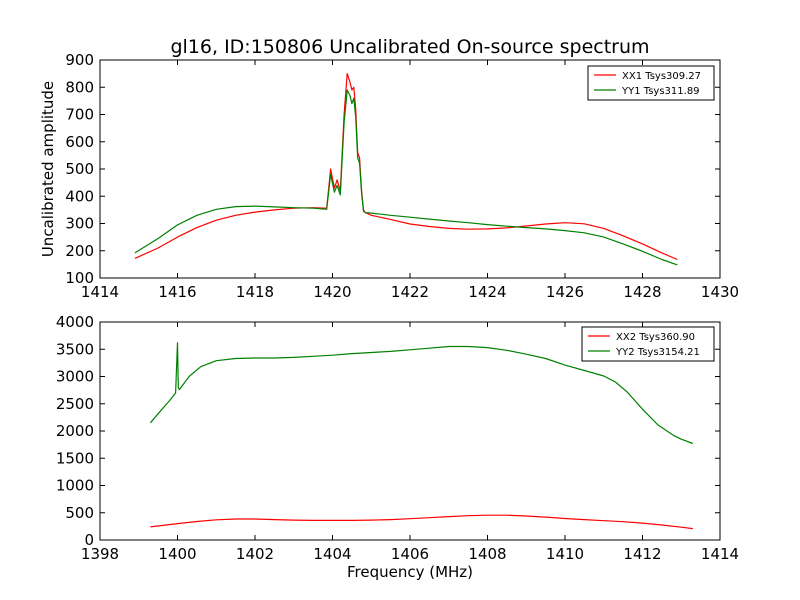 Image resolution: width=800 pixels, height=600 pixels. I want to click on legend-label-xx1: XX1 Tsys309.27, so click(661, 76).